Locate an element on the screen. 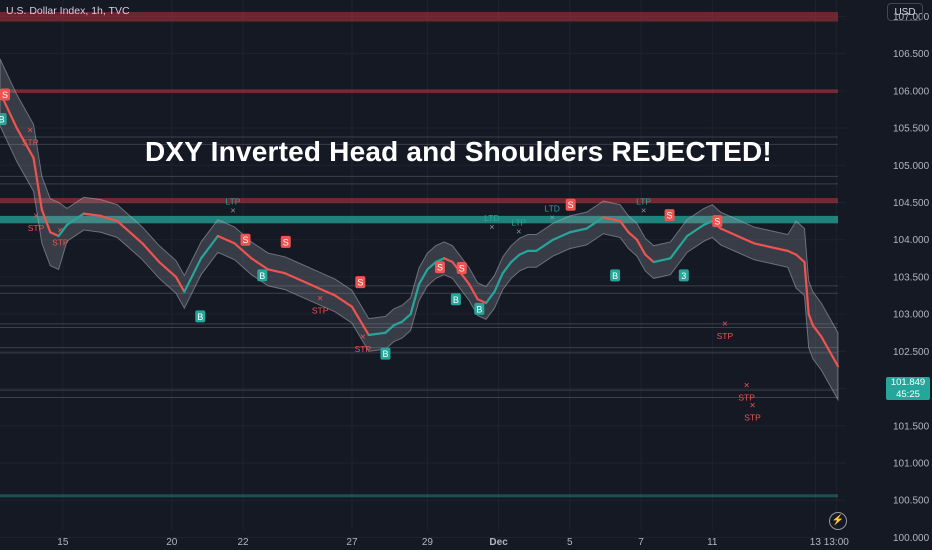  currency-button: USD is located at coordinates (905, 12).